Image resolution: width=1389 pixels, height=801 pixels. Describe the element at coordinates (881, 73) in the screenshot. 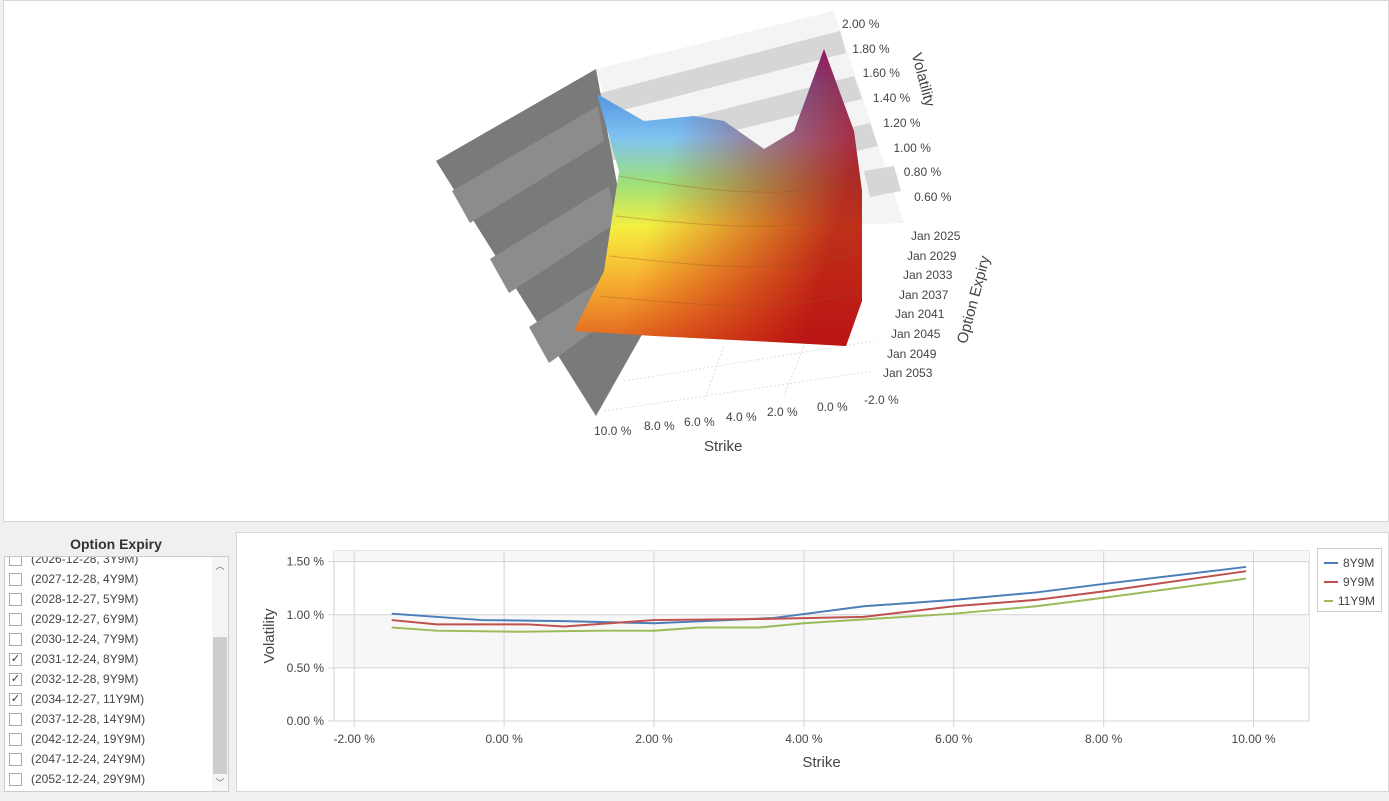

I see `volatility-tick-label: 1.60 %` at that location.